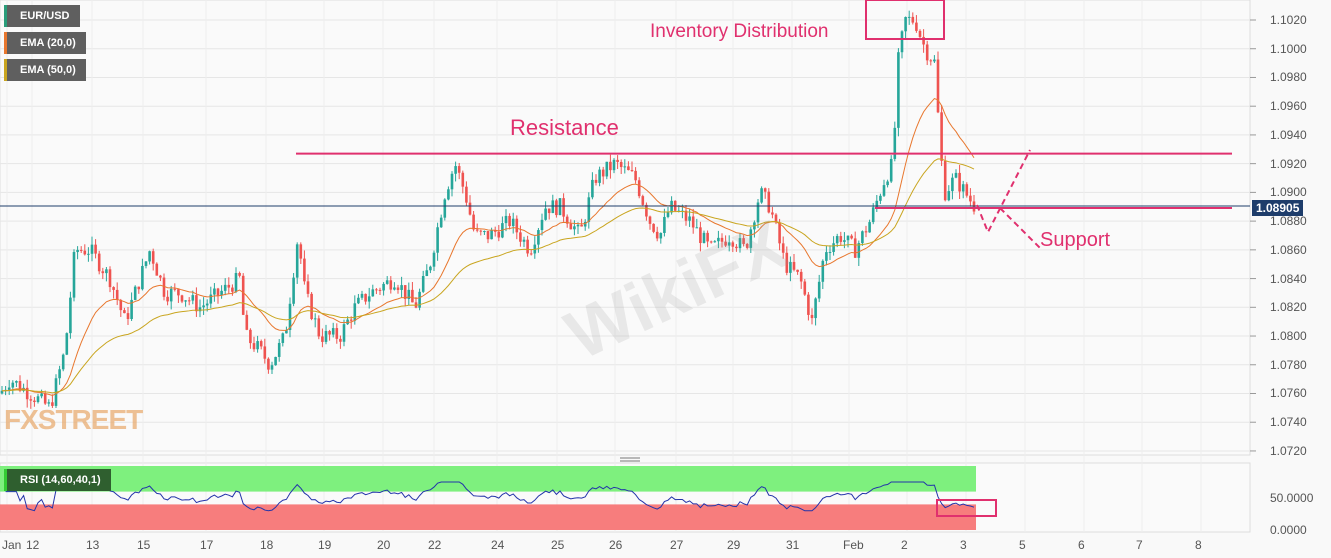  What do you see at coordinates (853, 545) in the screenshot?
I see `date-label: Feb` at bounding box center [853, 545].